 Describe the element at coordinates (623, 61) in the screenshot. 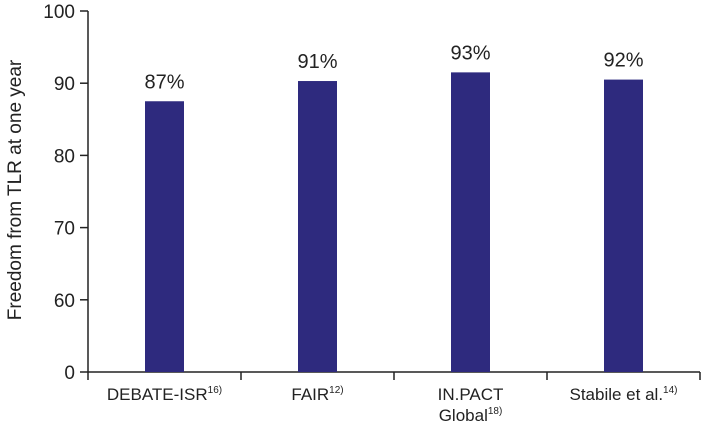

I see `data-label: 92%` at that location.